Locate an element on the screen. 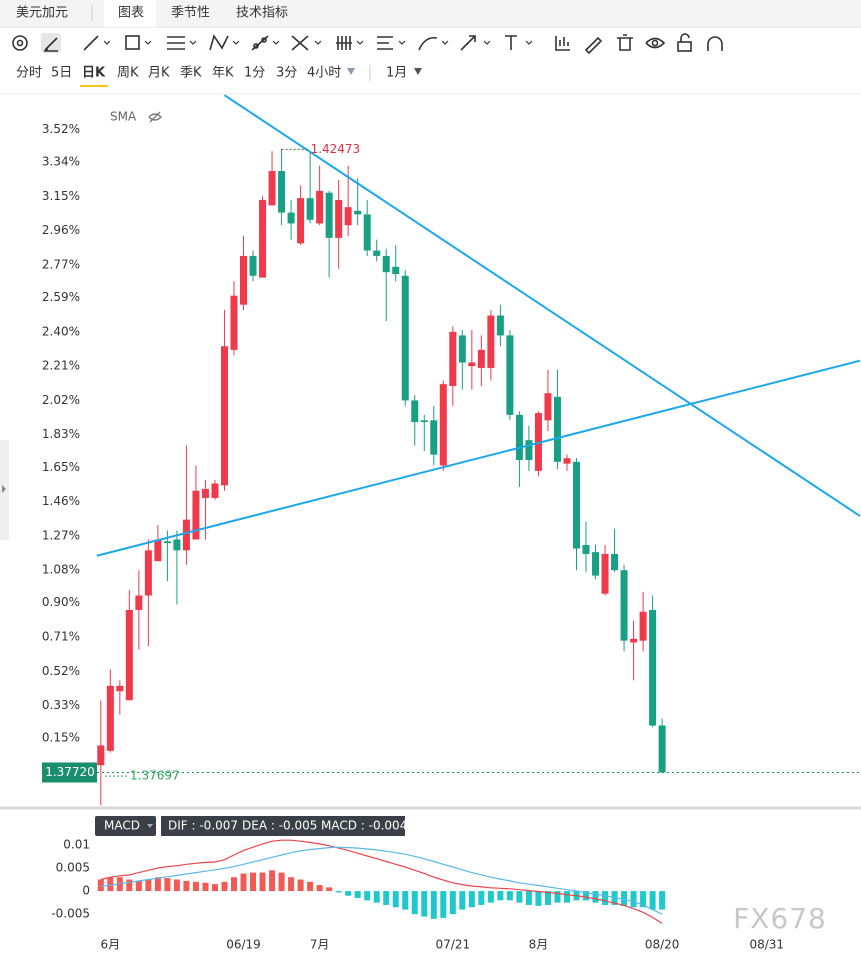 This screenshot has height=956, width=861. drawing-tools is located at coordinates (367, 44).